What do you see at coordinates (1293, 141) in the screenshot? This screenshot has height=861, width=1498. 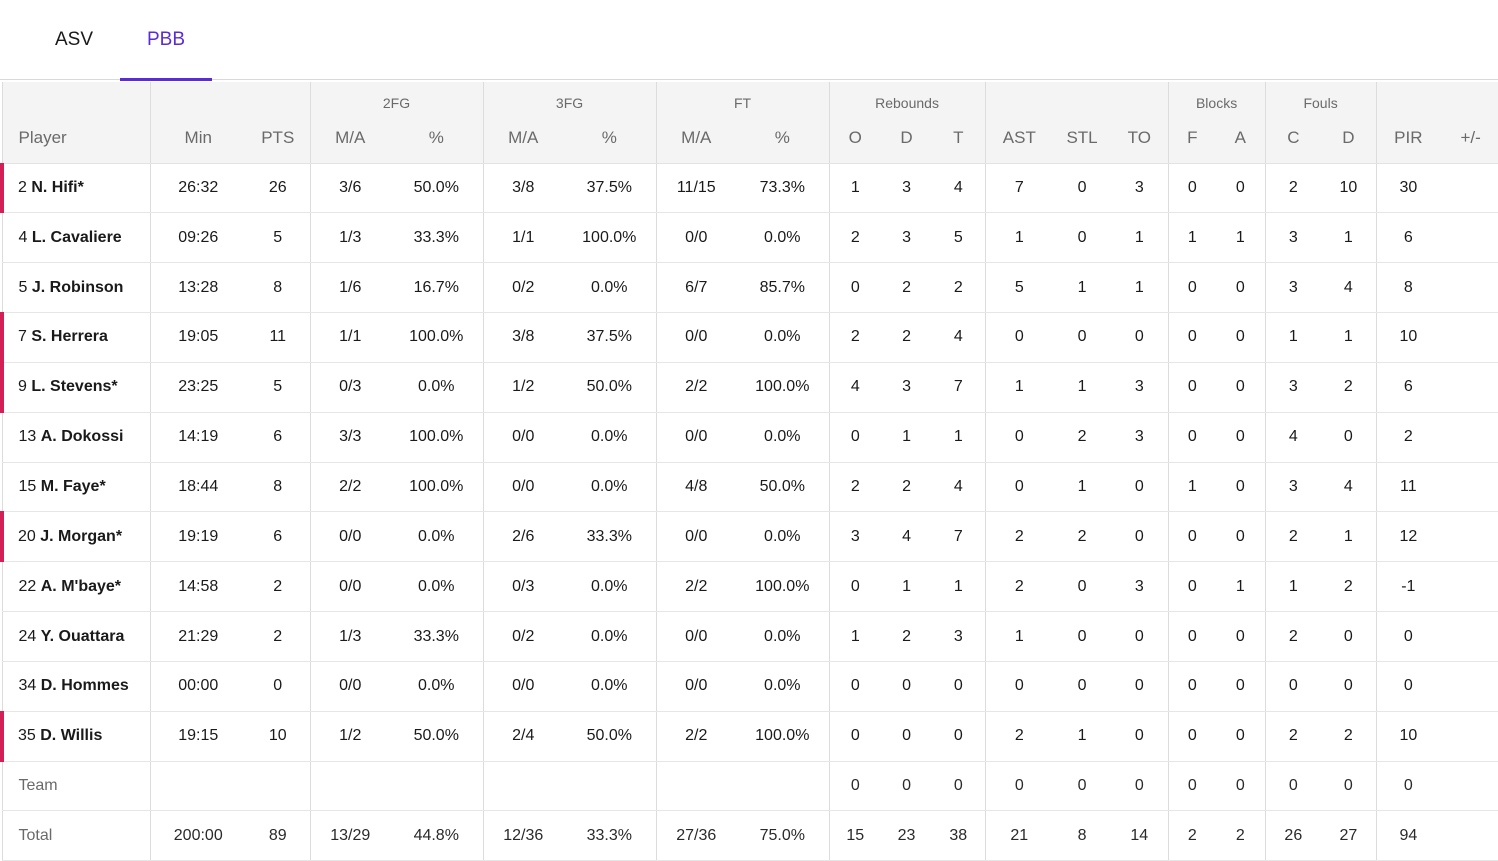 I see `col-foul-c: C` at bounding box center [1293, 141].